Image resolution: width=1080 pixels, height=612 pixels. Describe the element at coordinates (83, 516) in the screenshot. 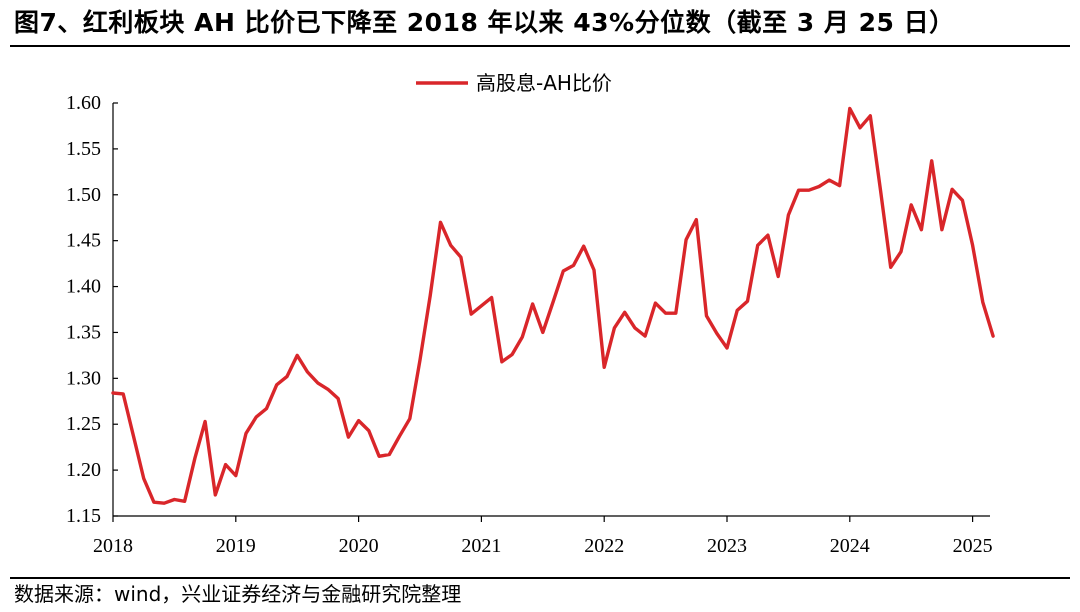

I see `y-tick-label: 1.15` at that location.